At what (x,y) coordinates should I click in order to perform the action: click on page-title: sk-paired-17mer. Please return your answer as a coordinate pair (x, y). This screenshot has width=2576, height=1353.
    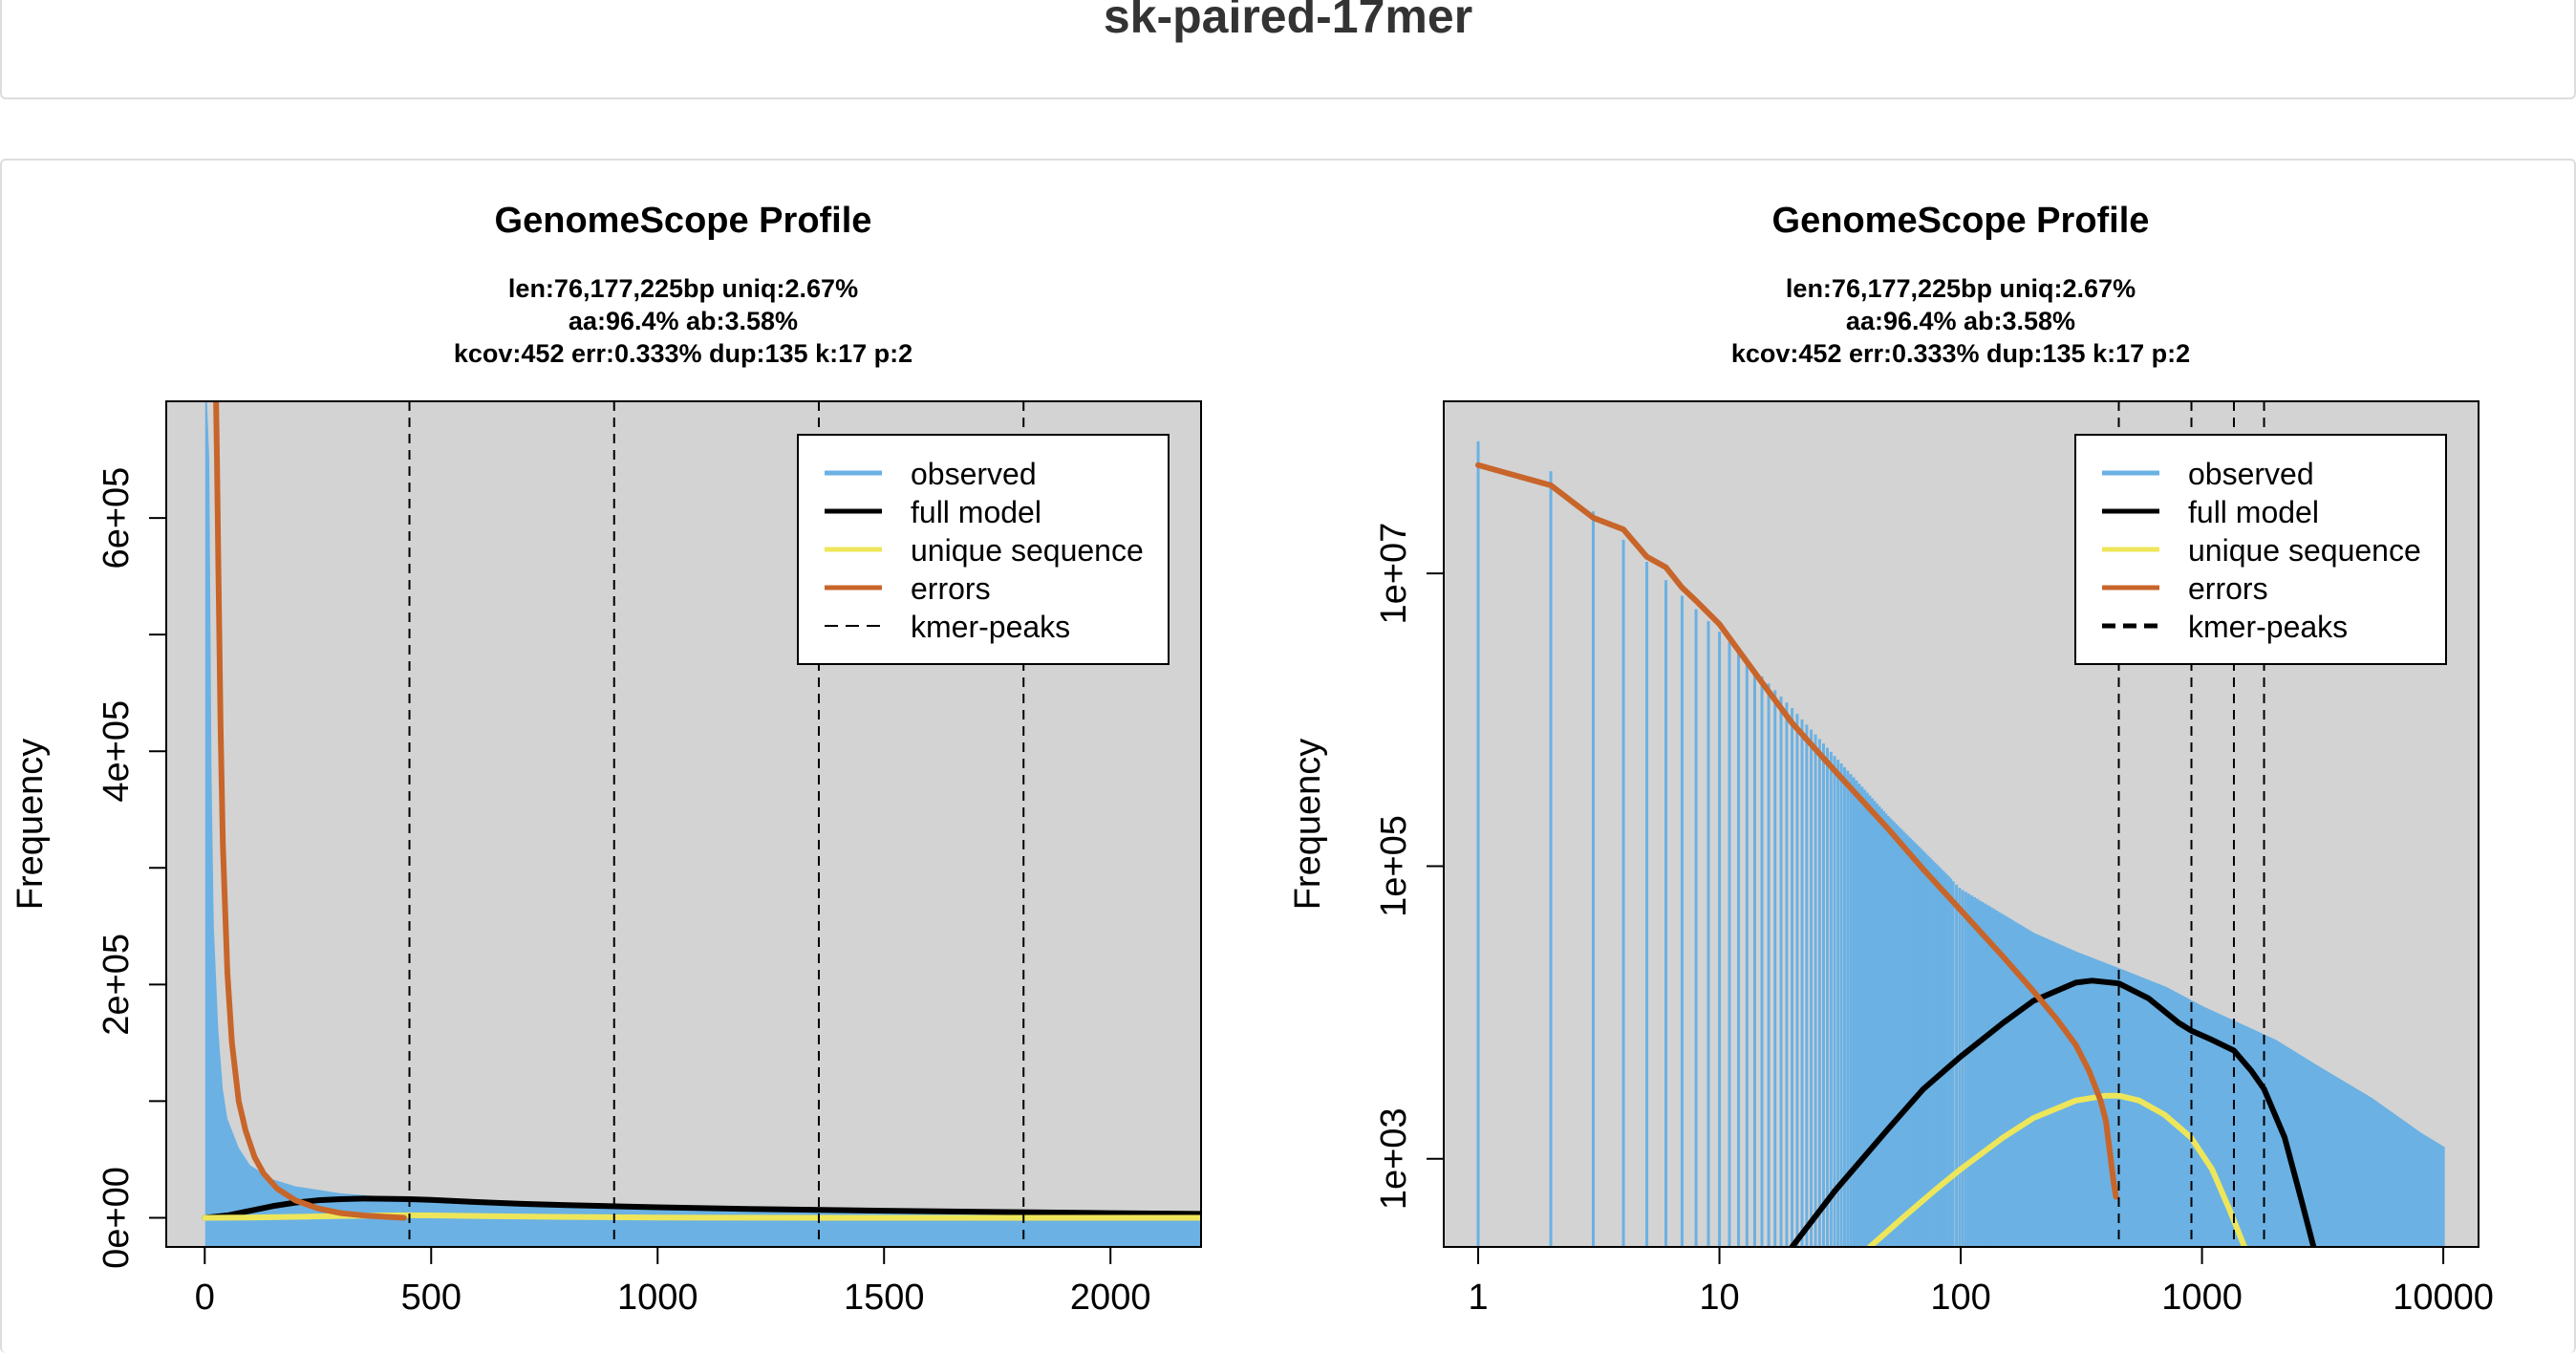
    Looking at the image, I should click on (1288, 22).